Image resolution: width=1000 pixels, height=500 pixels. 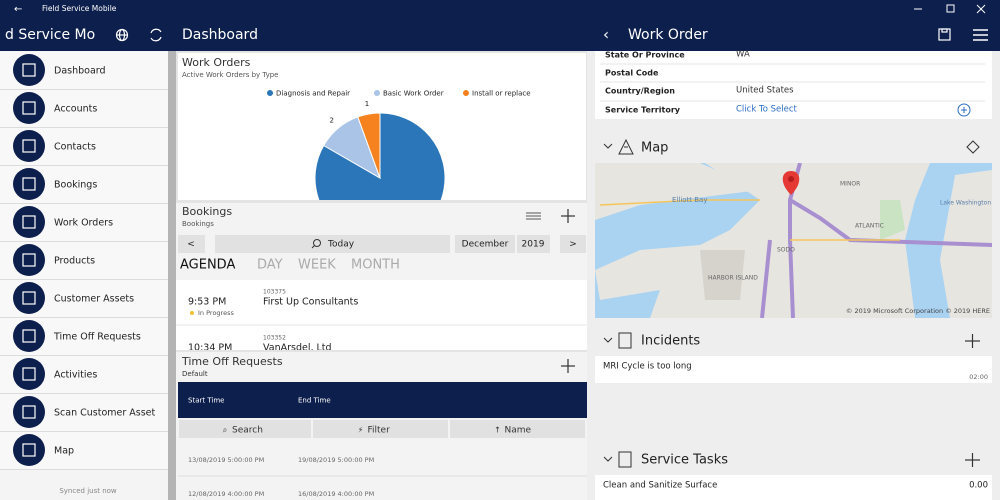 What do you see at coordinates (94, 299) in the screenshot?
I see `nav-label: Customer Assets` at bounding box center [94, 299].